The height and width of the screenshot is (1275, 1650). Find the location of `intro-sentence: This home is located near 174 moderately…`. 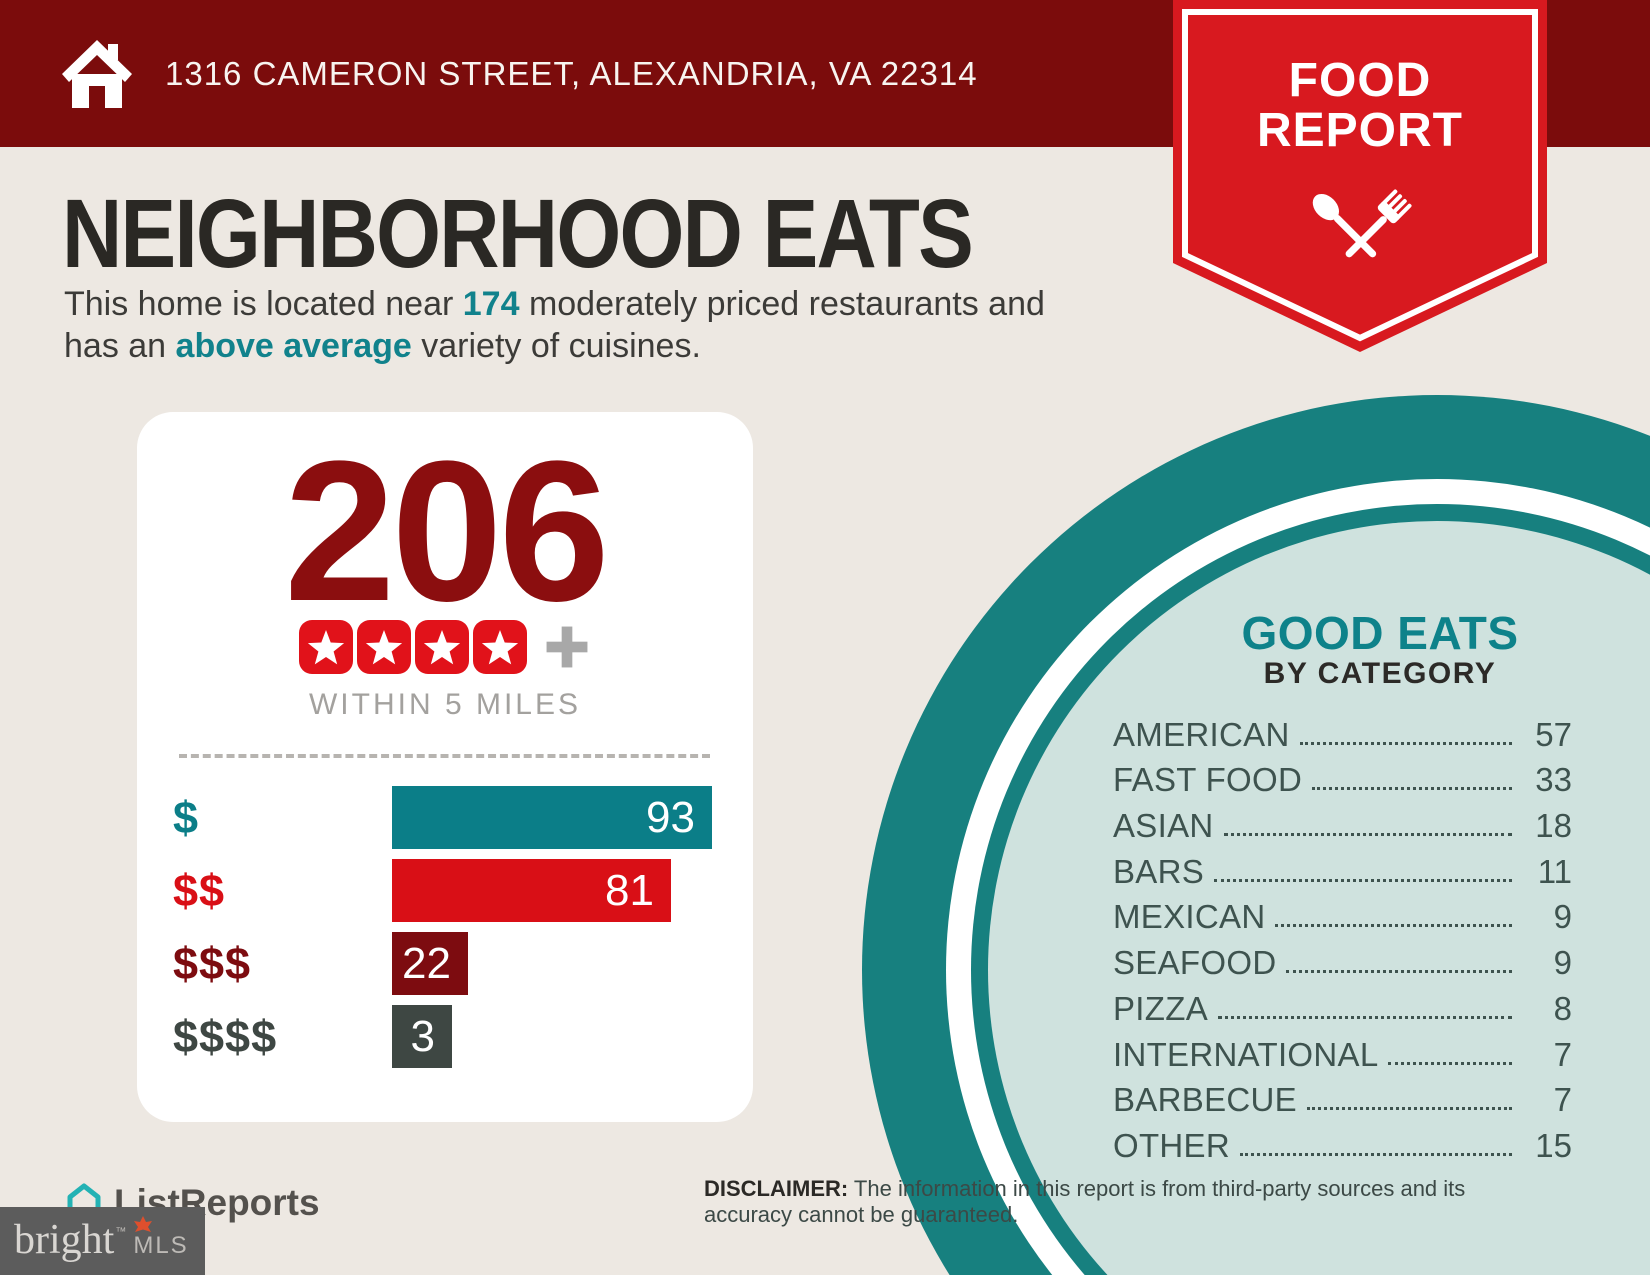

intro-sentence: This home is located near 174 moderately… is located at coordinates (554, 325).